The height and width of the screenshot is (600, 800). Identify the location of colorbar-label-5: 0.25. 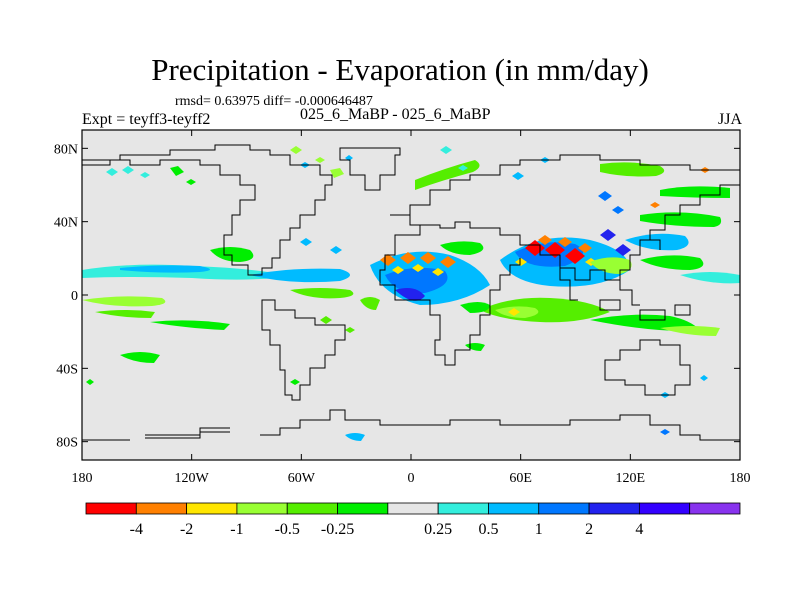
(438, 529).